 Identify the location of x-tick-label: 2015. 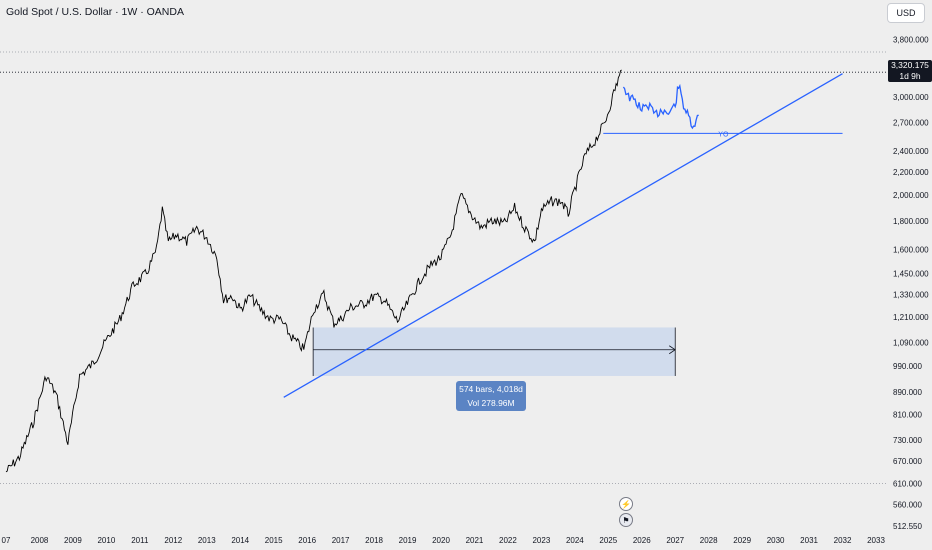
(274, 540).